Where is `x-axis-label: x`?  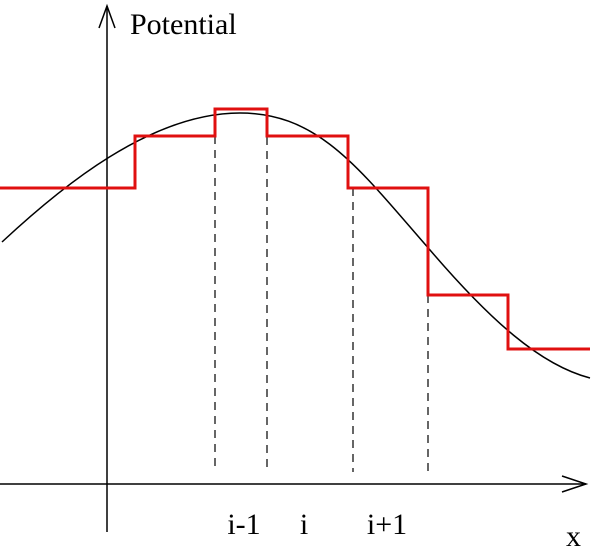
x-axis-label: x is located at coordinates (573, 536).